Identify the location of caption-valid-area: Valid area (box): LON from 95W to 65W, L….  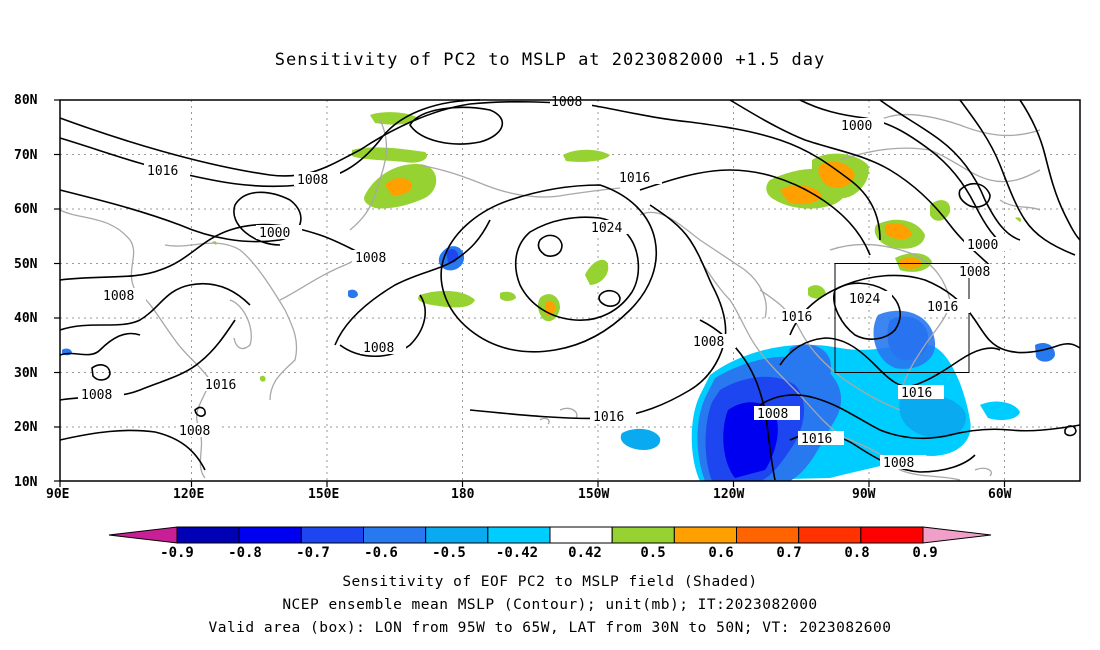
(550, 628).